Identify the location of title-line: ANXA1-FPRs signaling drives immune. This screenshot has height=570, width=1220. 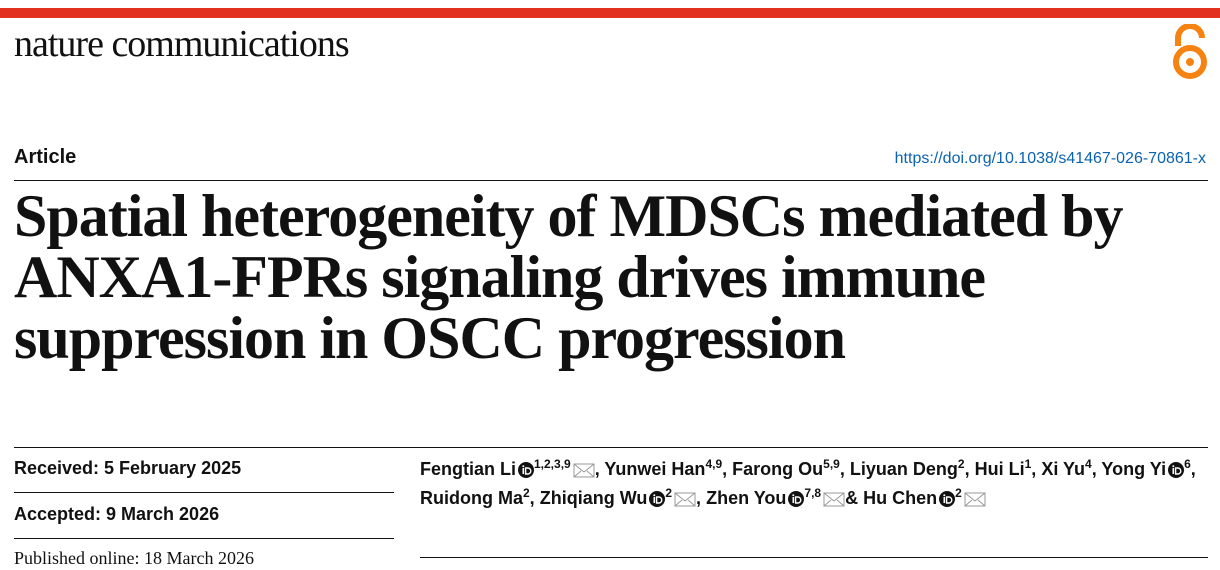
(500, 277).